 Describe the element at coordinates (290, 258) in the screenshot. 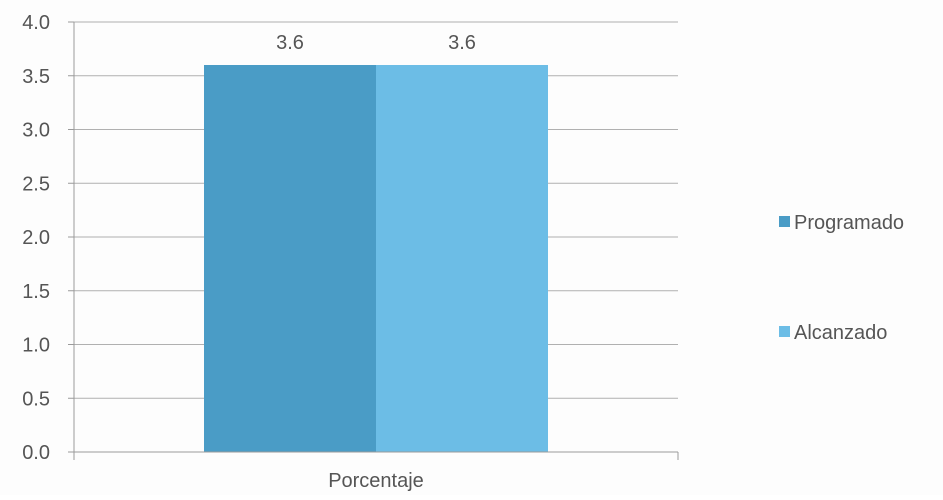

I see `bar-programado` at that location.